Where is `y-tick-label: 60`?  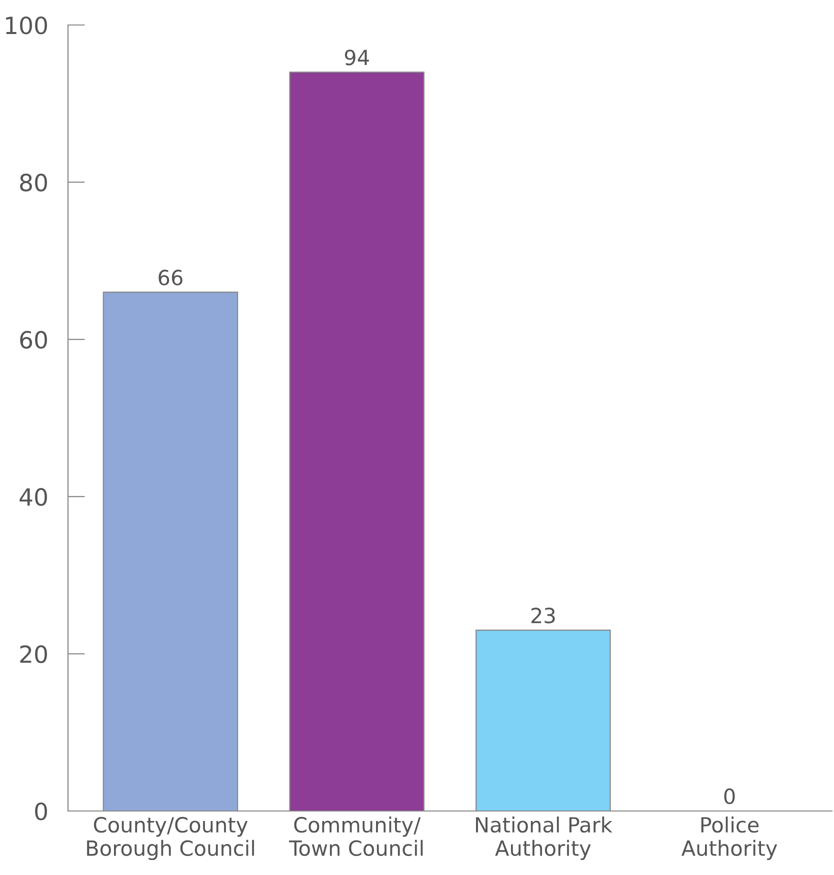 y-tick-label: 60 is located at coordinates (33, 339).